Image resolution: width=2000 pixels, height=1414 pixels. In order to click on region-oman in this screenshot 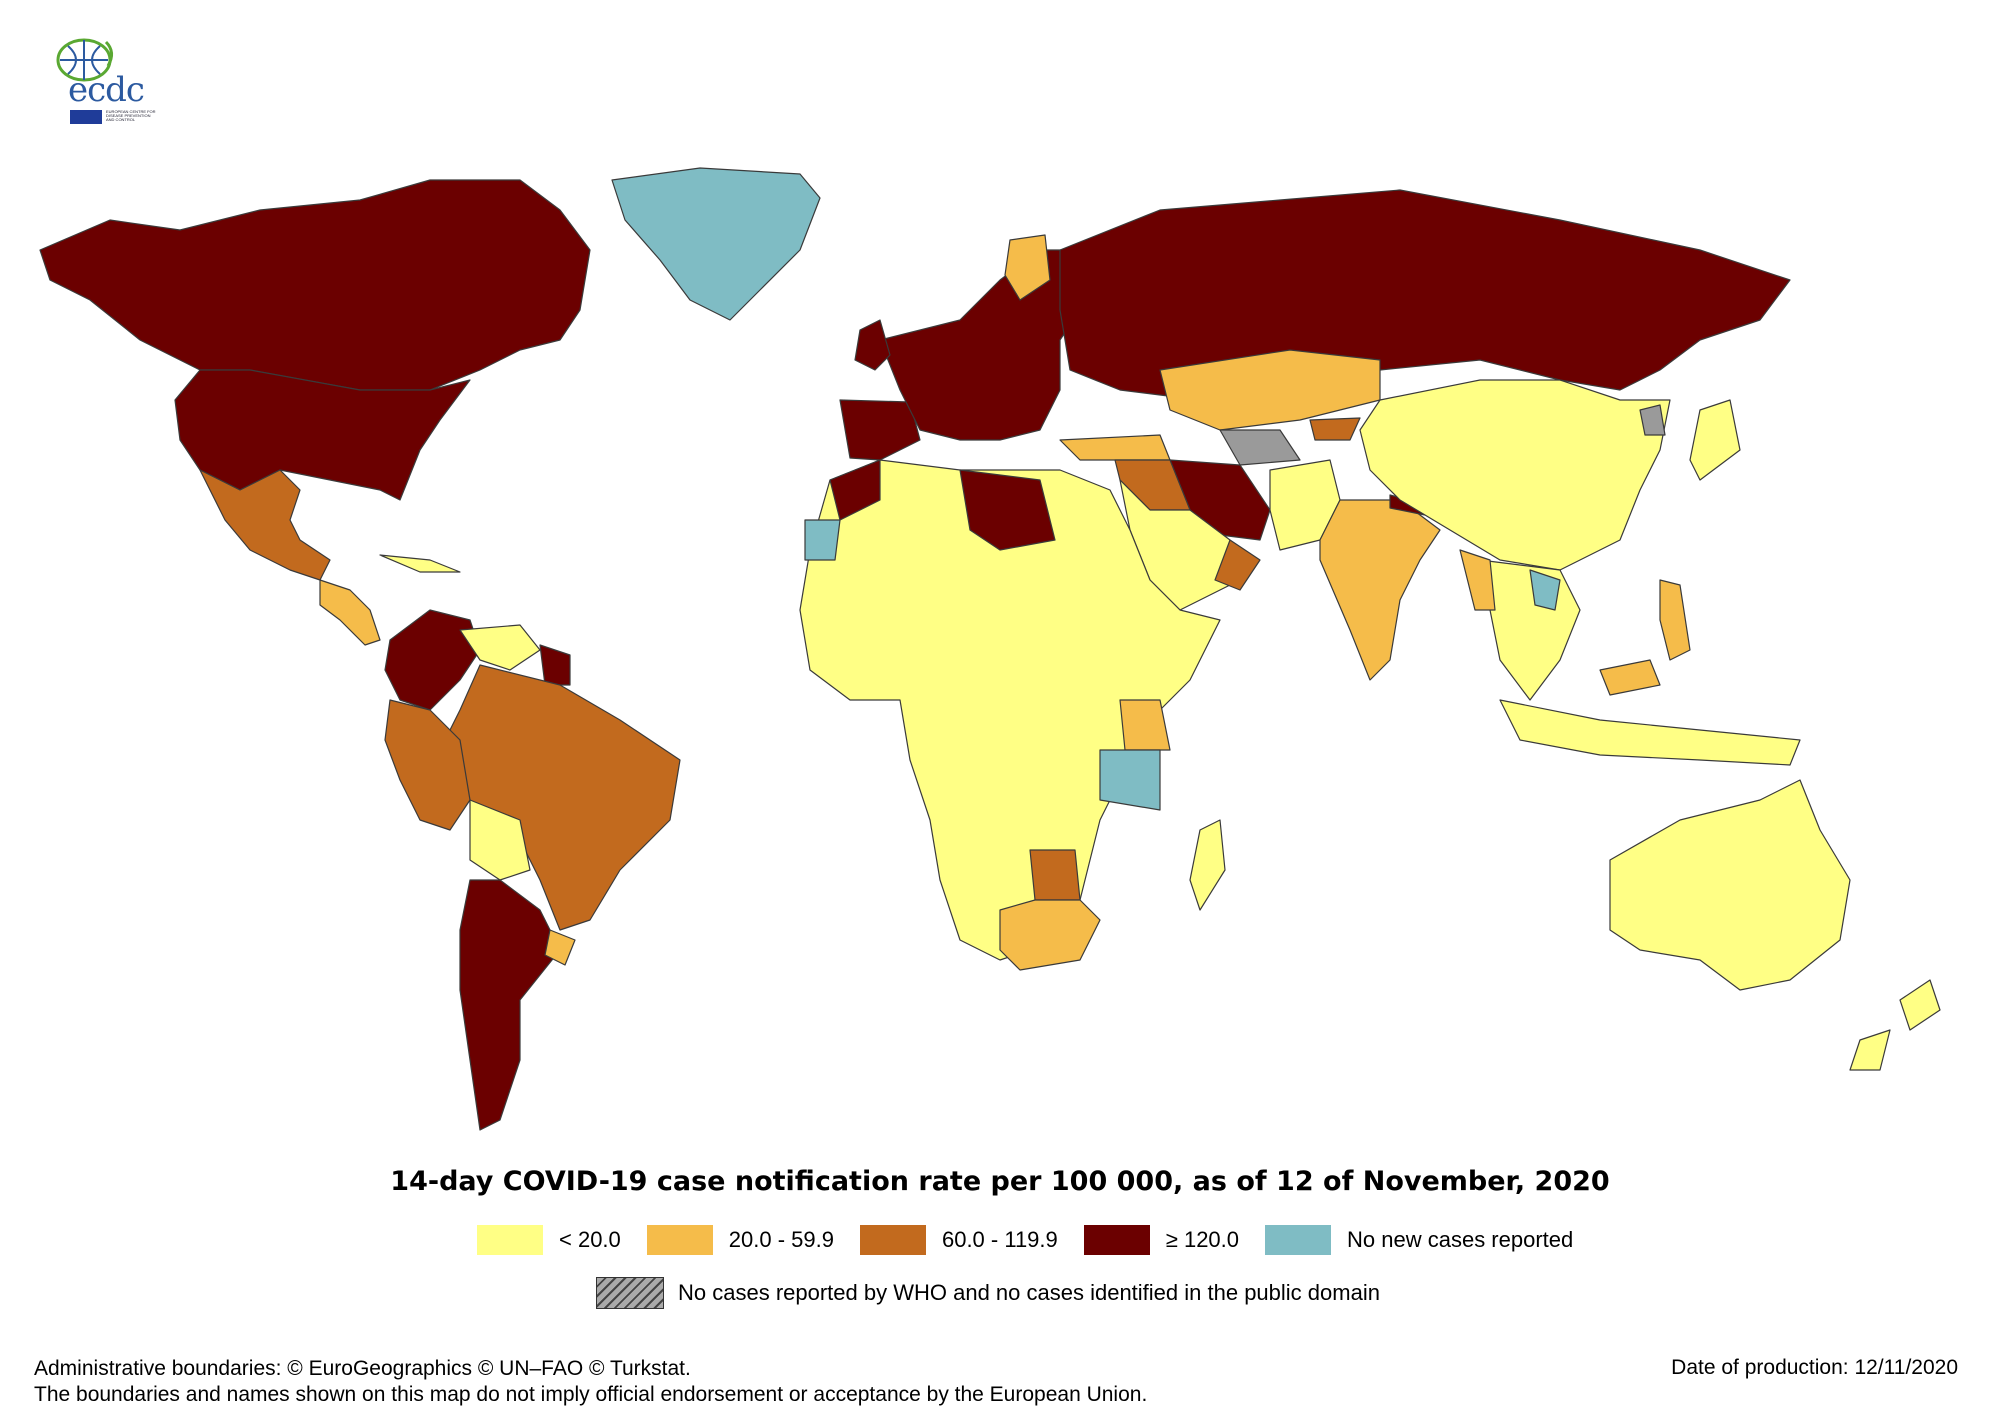, I will do `click(1237, 565)`.